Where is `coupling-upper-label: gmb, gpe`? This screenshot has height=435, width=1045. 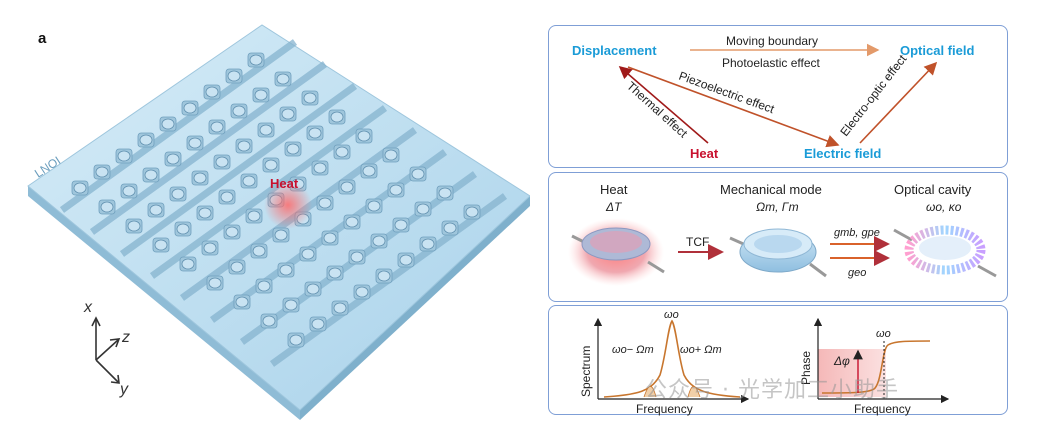
coupling-upper-label: gmb, gpe is located at coordinates (857, 233).